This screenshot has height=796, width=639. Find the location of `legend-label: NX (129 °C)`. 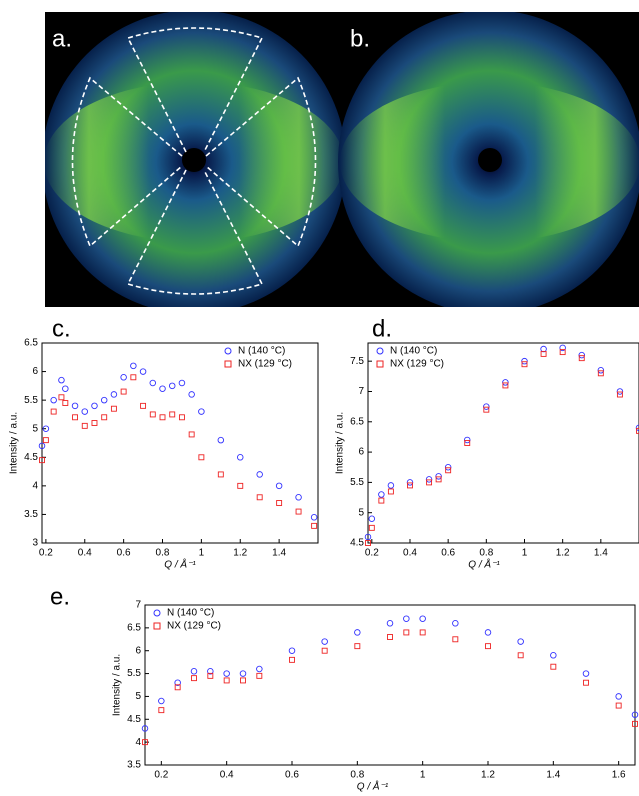

legend-label: NX (129 °C) is located at coordinates (194, 626).